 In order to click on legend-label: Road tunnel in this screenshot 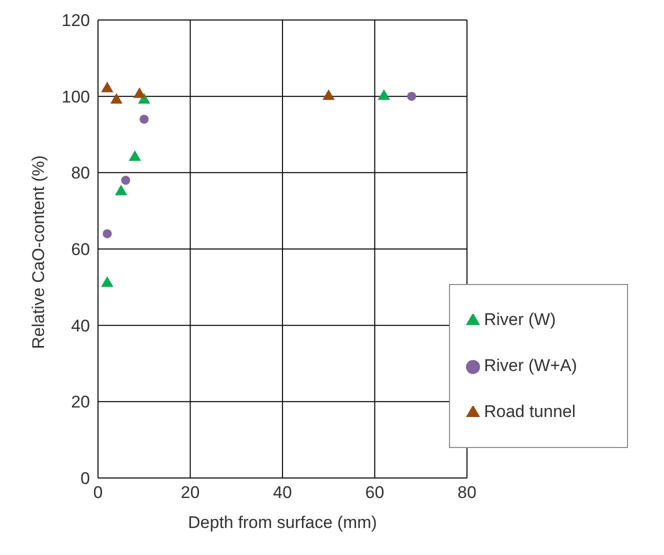, I will do `click(530, 411)`.